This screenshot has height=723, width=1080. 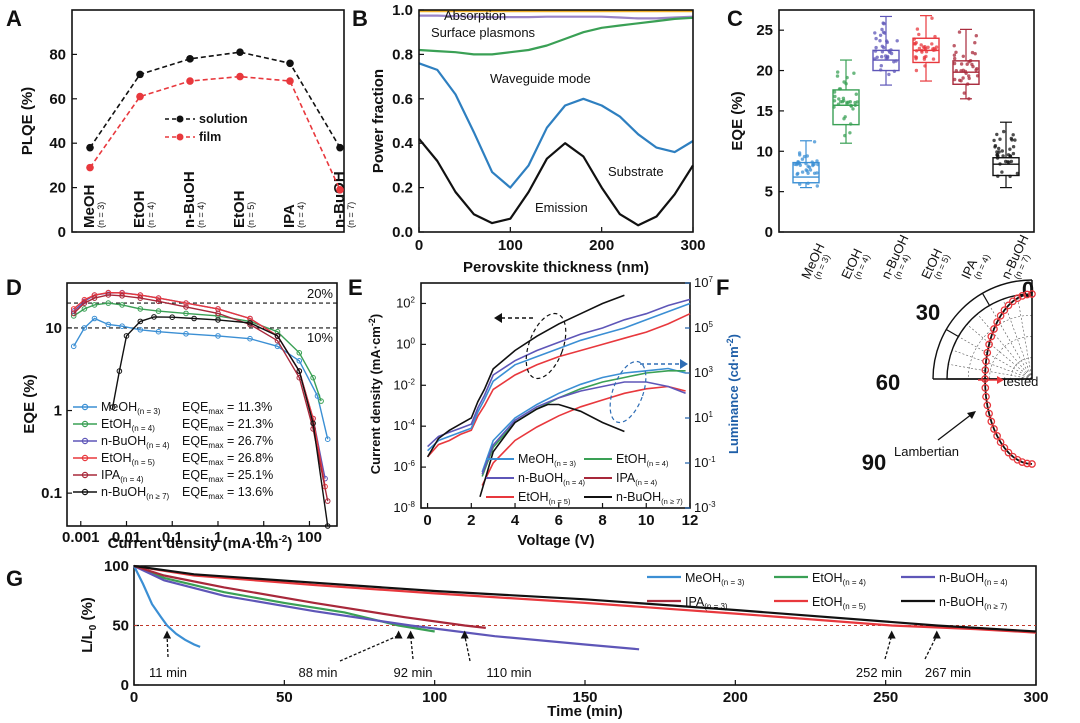 What do you see at coordinates (556, 17) in the screenshot?
I see `b-series-Surface plasmons` at bounding box center [556, 17].